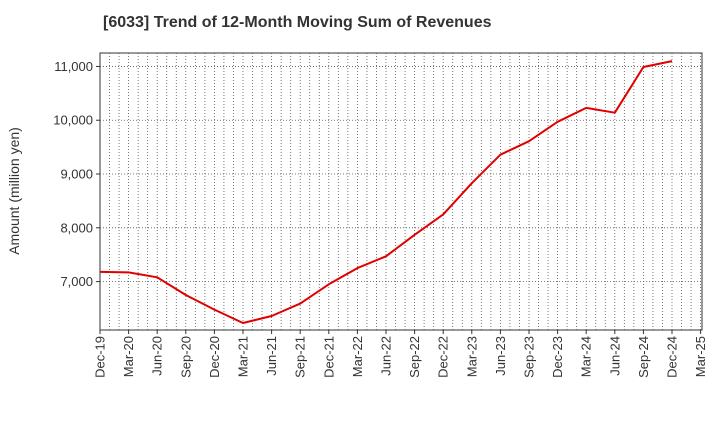 This screenshot has width=720, height=440. Describe the element at coordinates (157, 356) in the screenshot. I see `x-tick-label: Jun-20` at that location.